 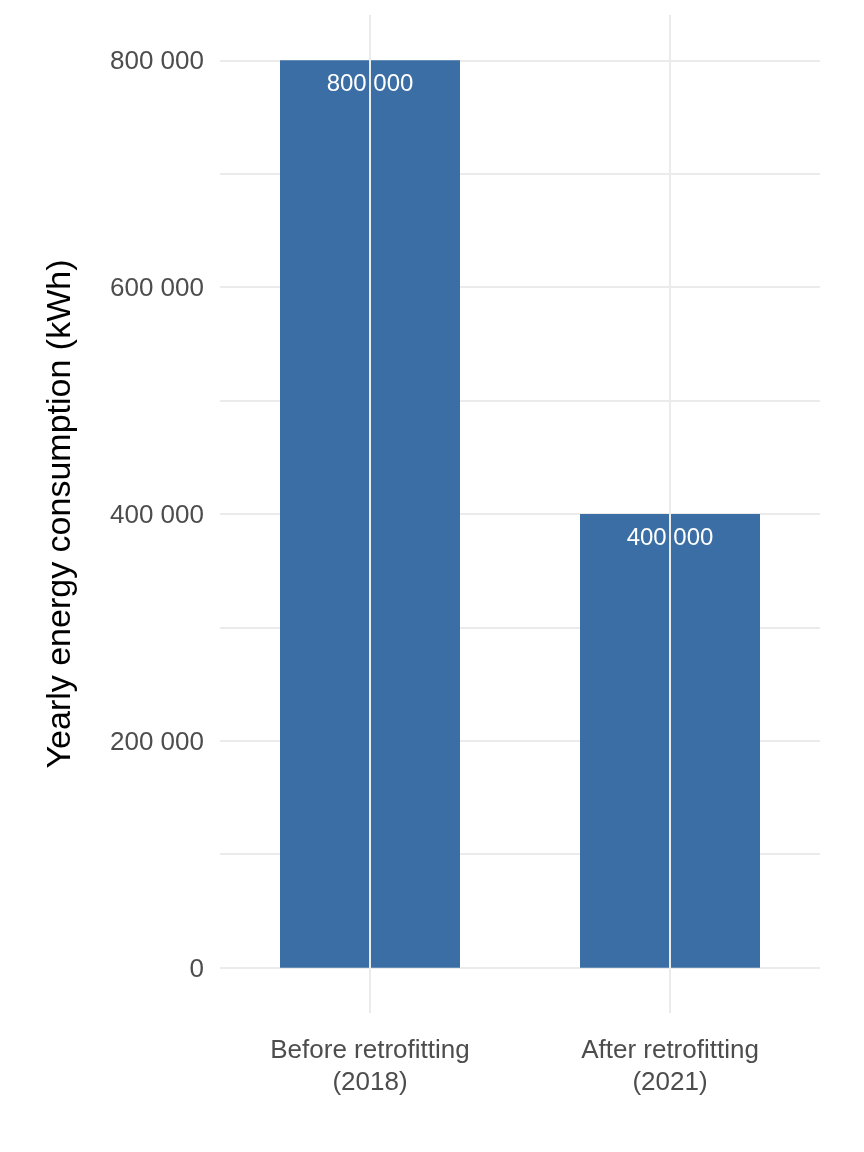 I want to click on data-label: 400 000, so click(x=670, y=536).